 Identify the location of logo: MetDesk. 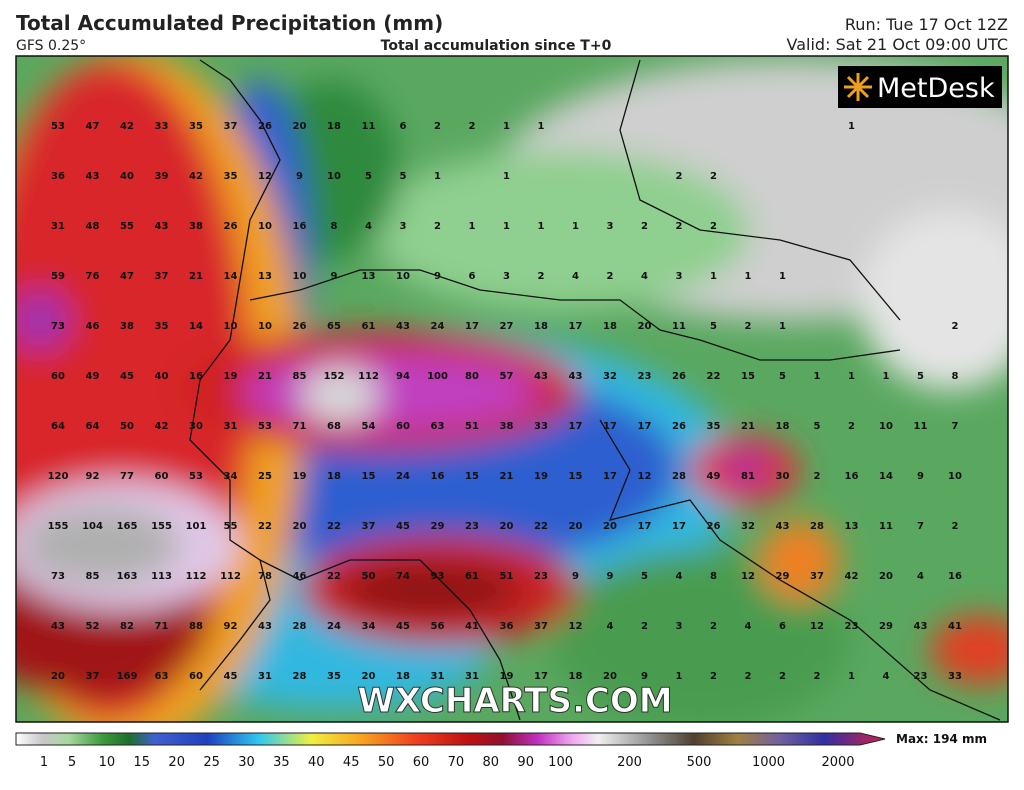
(920, 87).